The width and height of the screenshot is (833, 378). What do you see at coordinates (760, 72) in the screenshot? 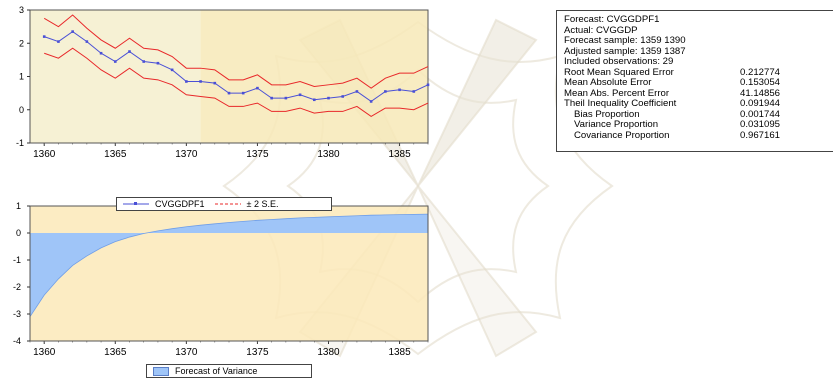
I see `stats-rmse-value: 0.212774` at bounding box center [760, 72].